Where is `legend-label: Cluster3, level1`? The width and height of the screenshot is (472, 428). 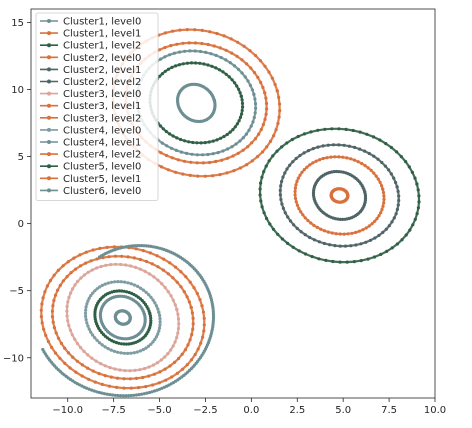 legend-label: Cluster3, level1 is located at coordinates (102, 106).